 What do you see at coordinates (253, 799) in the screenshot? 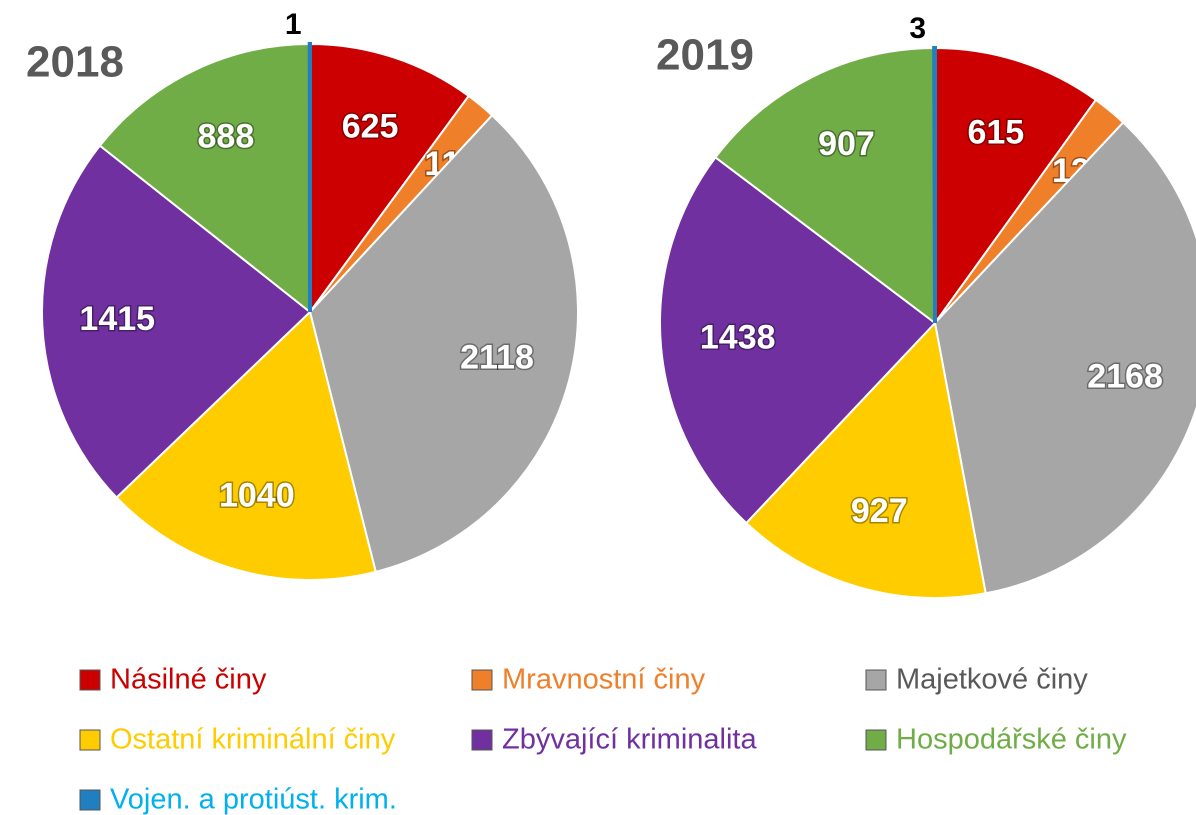
I see `legend-label: Vojen. a protiúst. krim.` at bounding box center [253, 799].